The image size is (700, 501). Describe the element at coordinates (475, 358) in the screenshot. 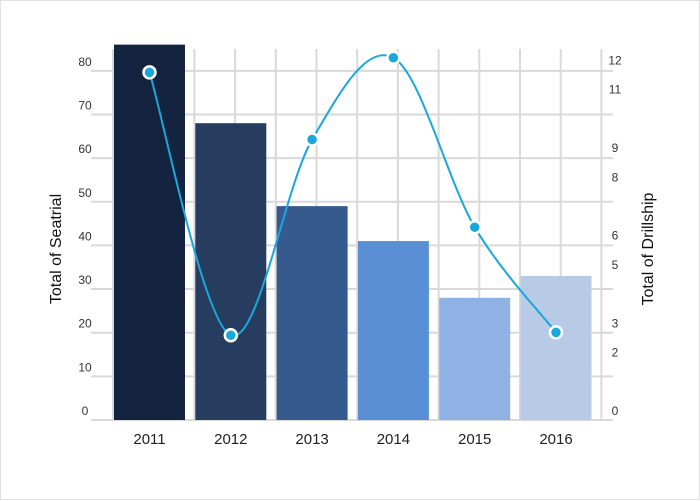

I see `bar-2015` at that location.